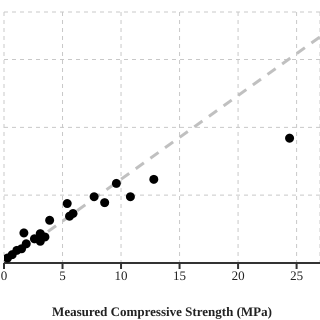 The width and height of the screenshot is (320, 320). I want to click on x-tick-label: 5, so click(62, 276).